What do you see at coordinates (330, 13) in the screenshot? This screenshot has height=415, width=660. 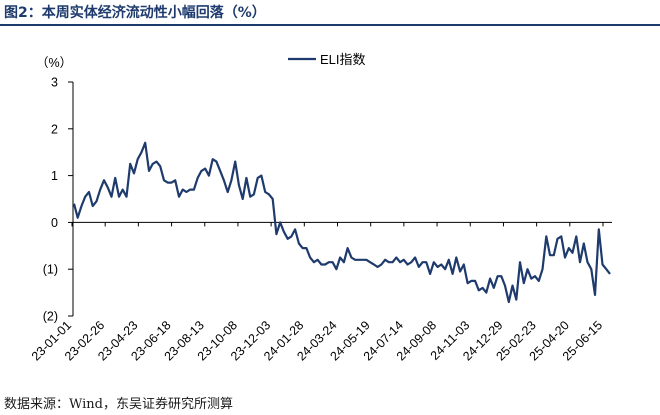 I see `figure-title-bar: 图2：本周实体经济流动性小幅回落（%）` at bounding box center [330, 13].